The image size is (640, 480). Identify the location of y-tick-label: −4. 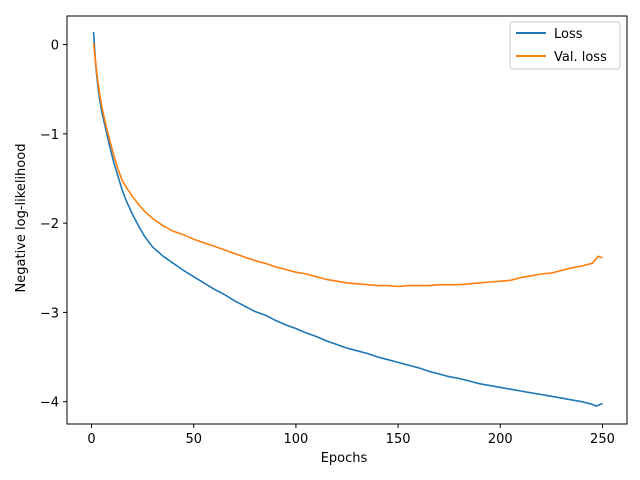
(49, 403).